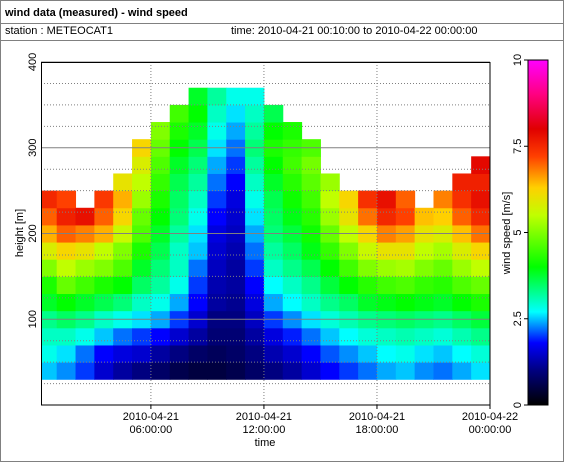  Describe the element at coordinates (265, 443) in the screenshot. I see `x-label: time` at that location.